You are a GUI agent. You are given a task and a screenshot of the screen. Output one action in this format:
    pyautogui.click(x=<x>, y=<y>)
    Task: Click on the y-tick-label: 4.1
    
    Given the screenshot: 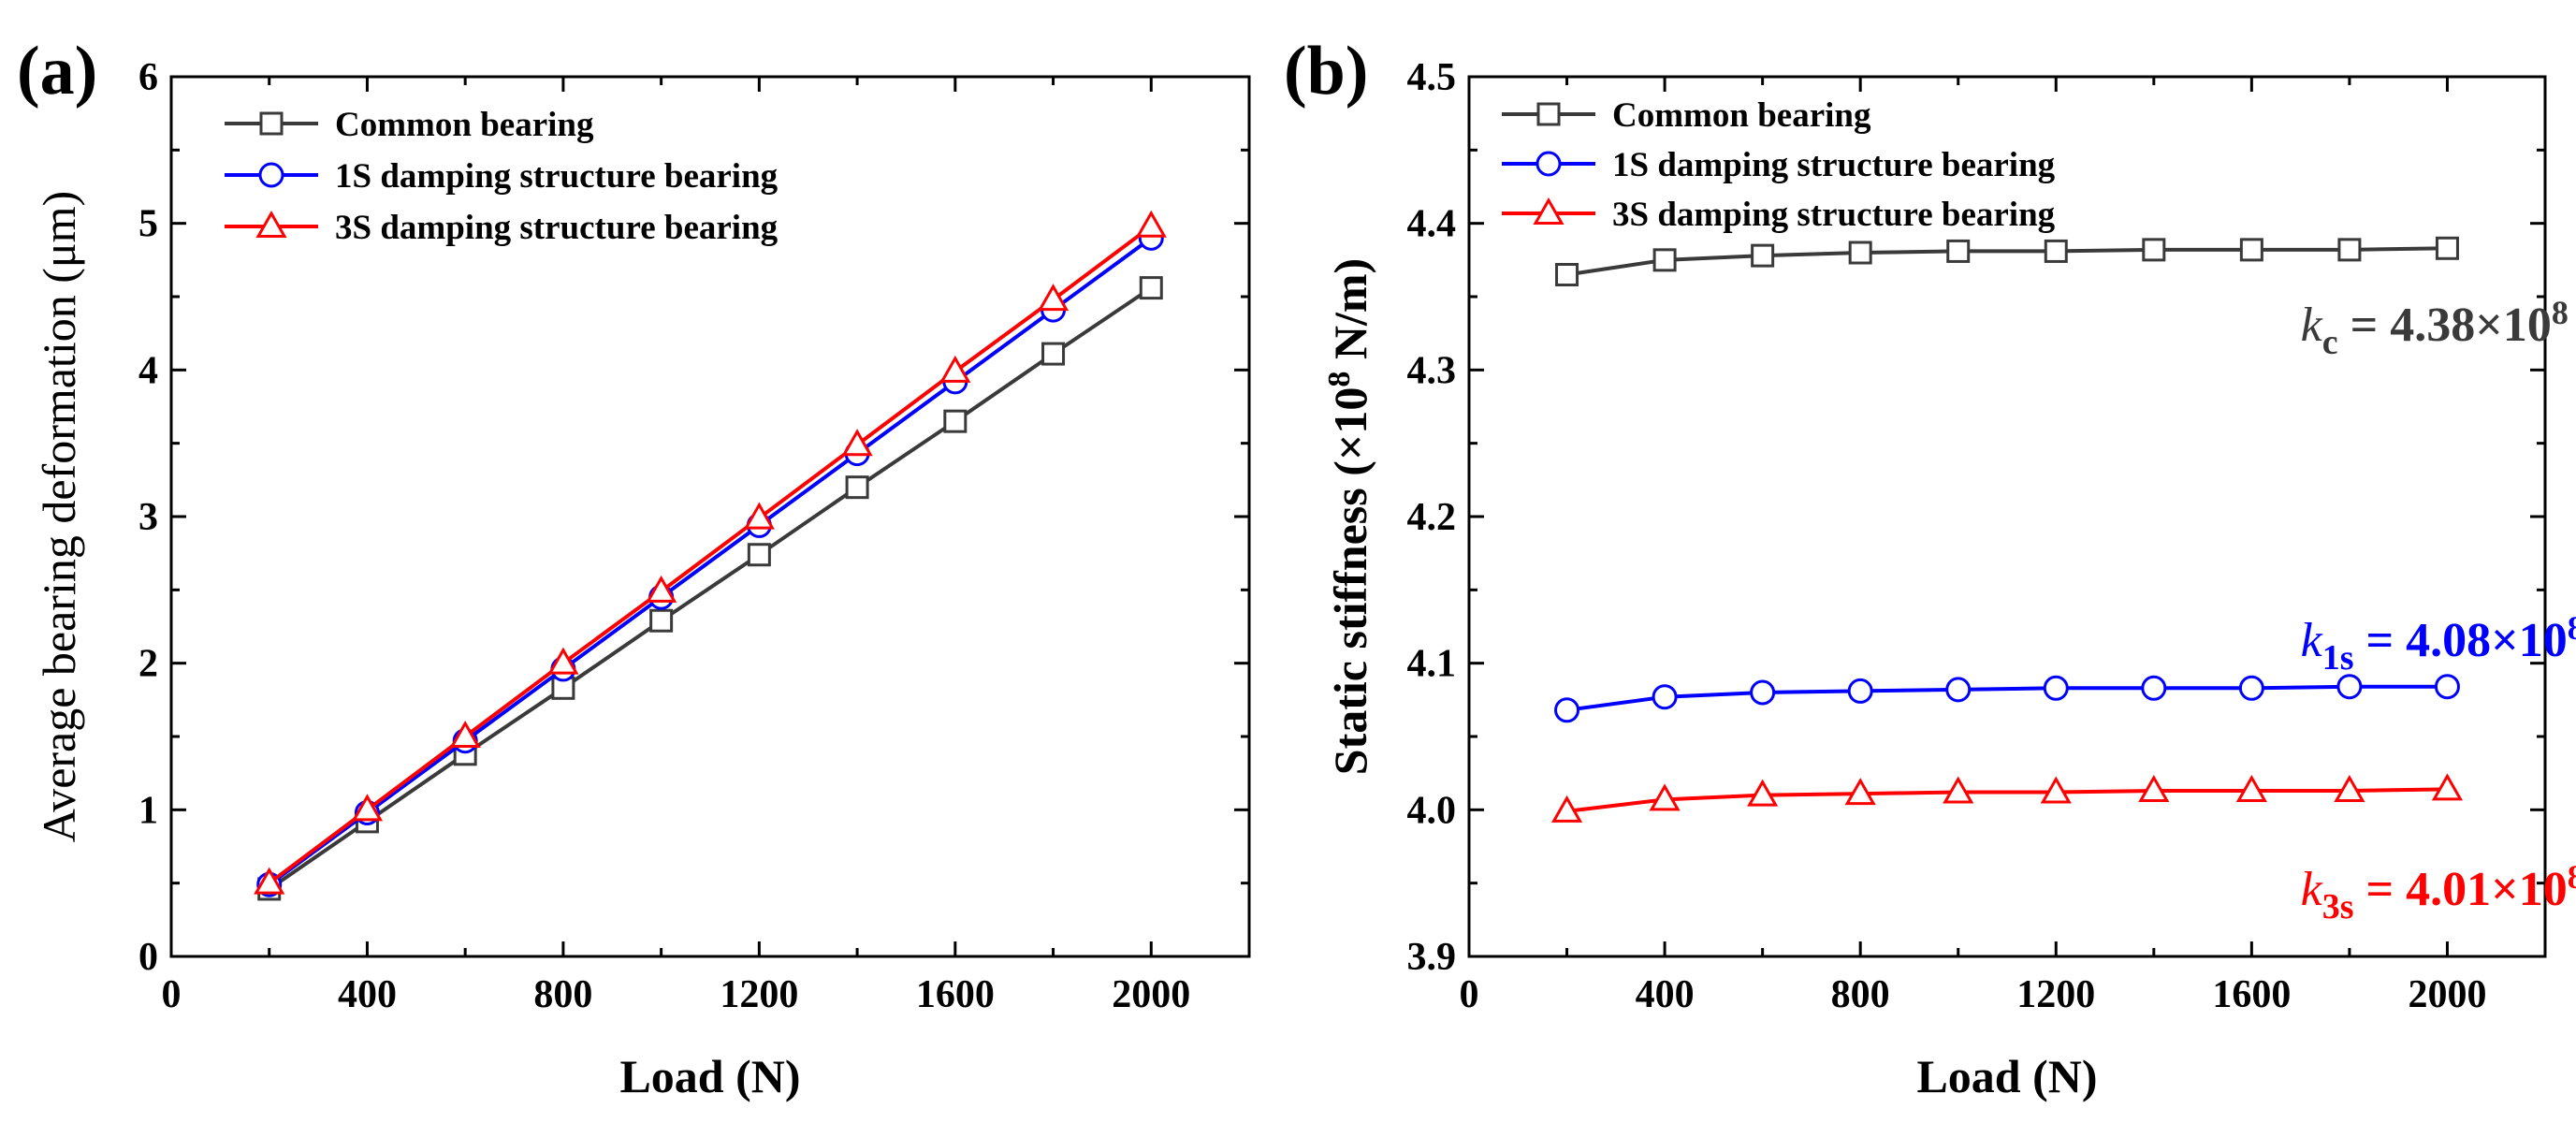 What is the action you would take?
    pyautogui.click(x=1432, y=664)
    